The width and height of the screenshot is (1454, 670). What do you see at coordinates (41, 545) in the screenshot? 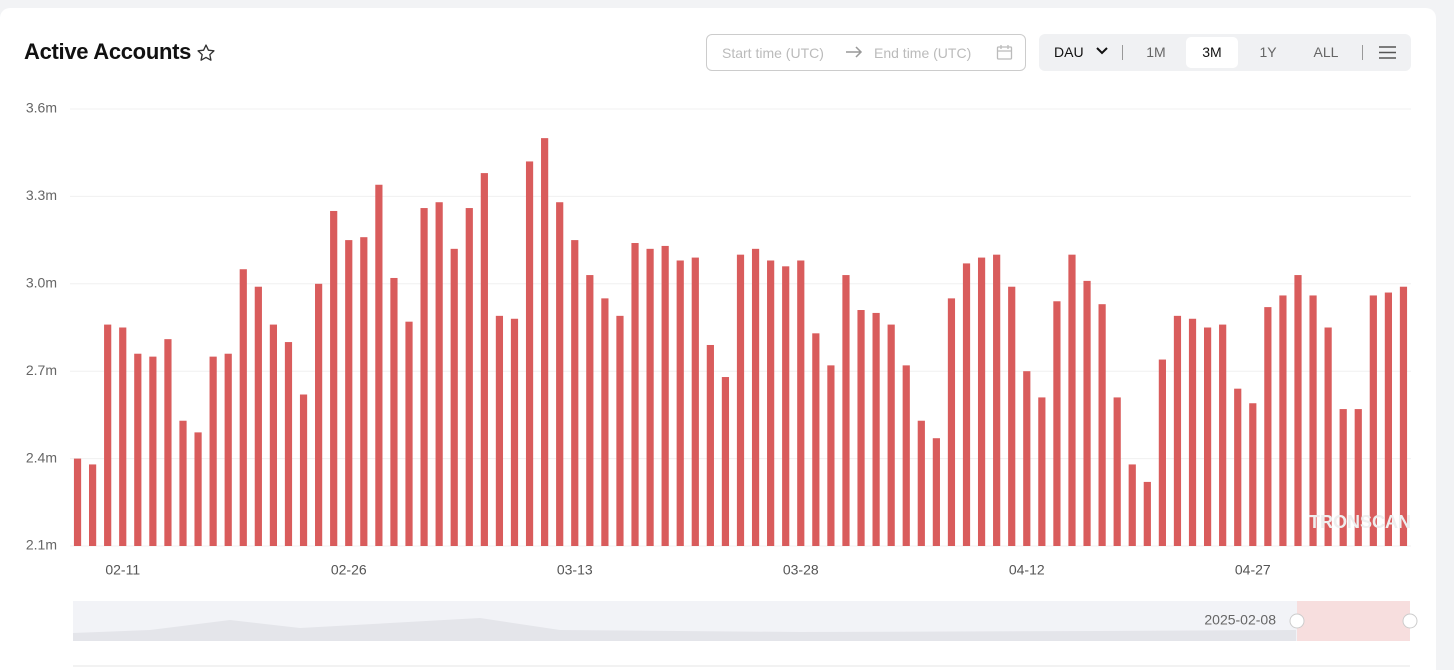
I see `y-tick-label: 2.1m` at bounding box center [41, 545].